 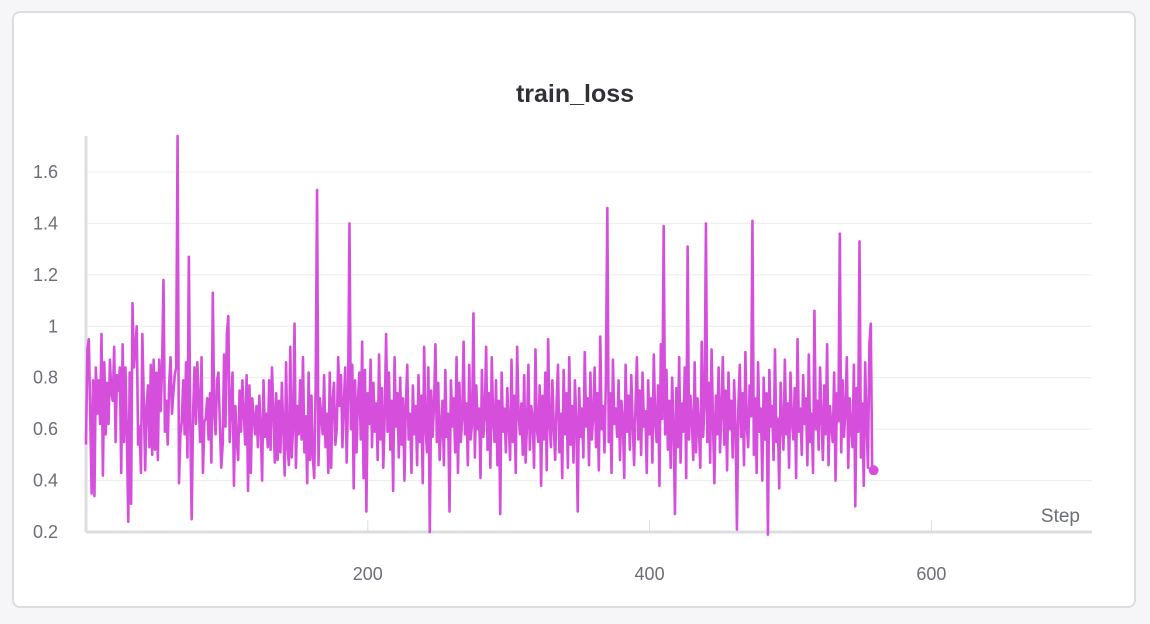 I want to click on series-end-point, so click(x=873, y=470).